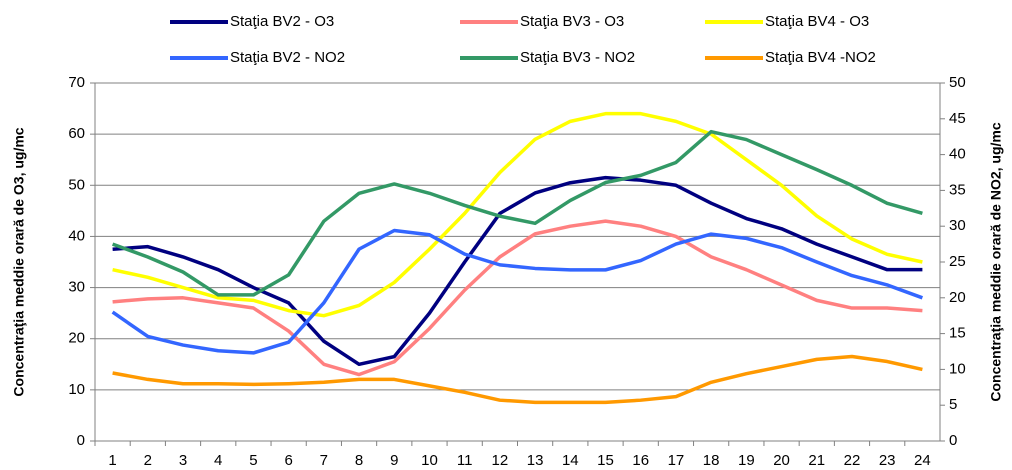 This screenshot has height=470, width=1012. Describe the element at coordinates (953, 440) in the screenshot. I see `y2-tick-label: 0` at that location.